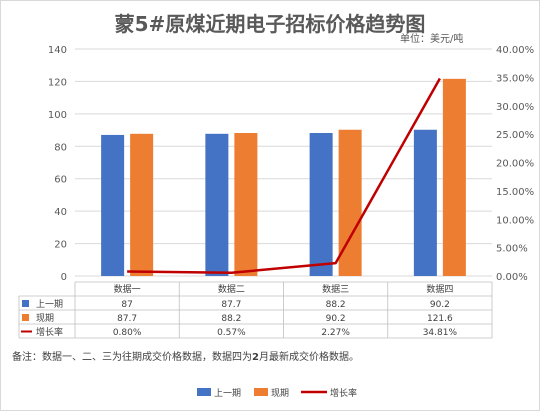 The width and height of the screenshot is (540, 411). What do you see at coordinates (45, 318) in the screenshot?
I see `table-series-label: 现期` at bounding box center [45, 318].